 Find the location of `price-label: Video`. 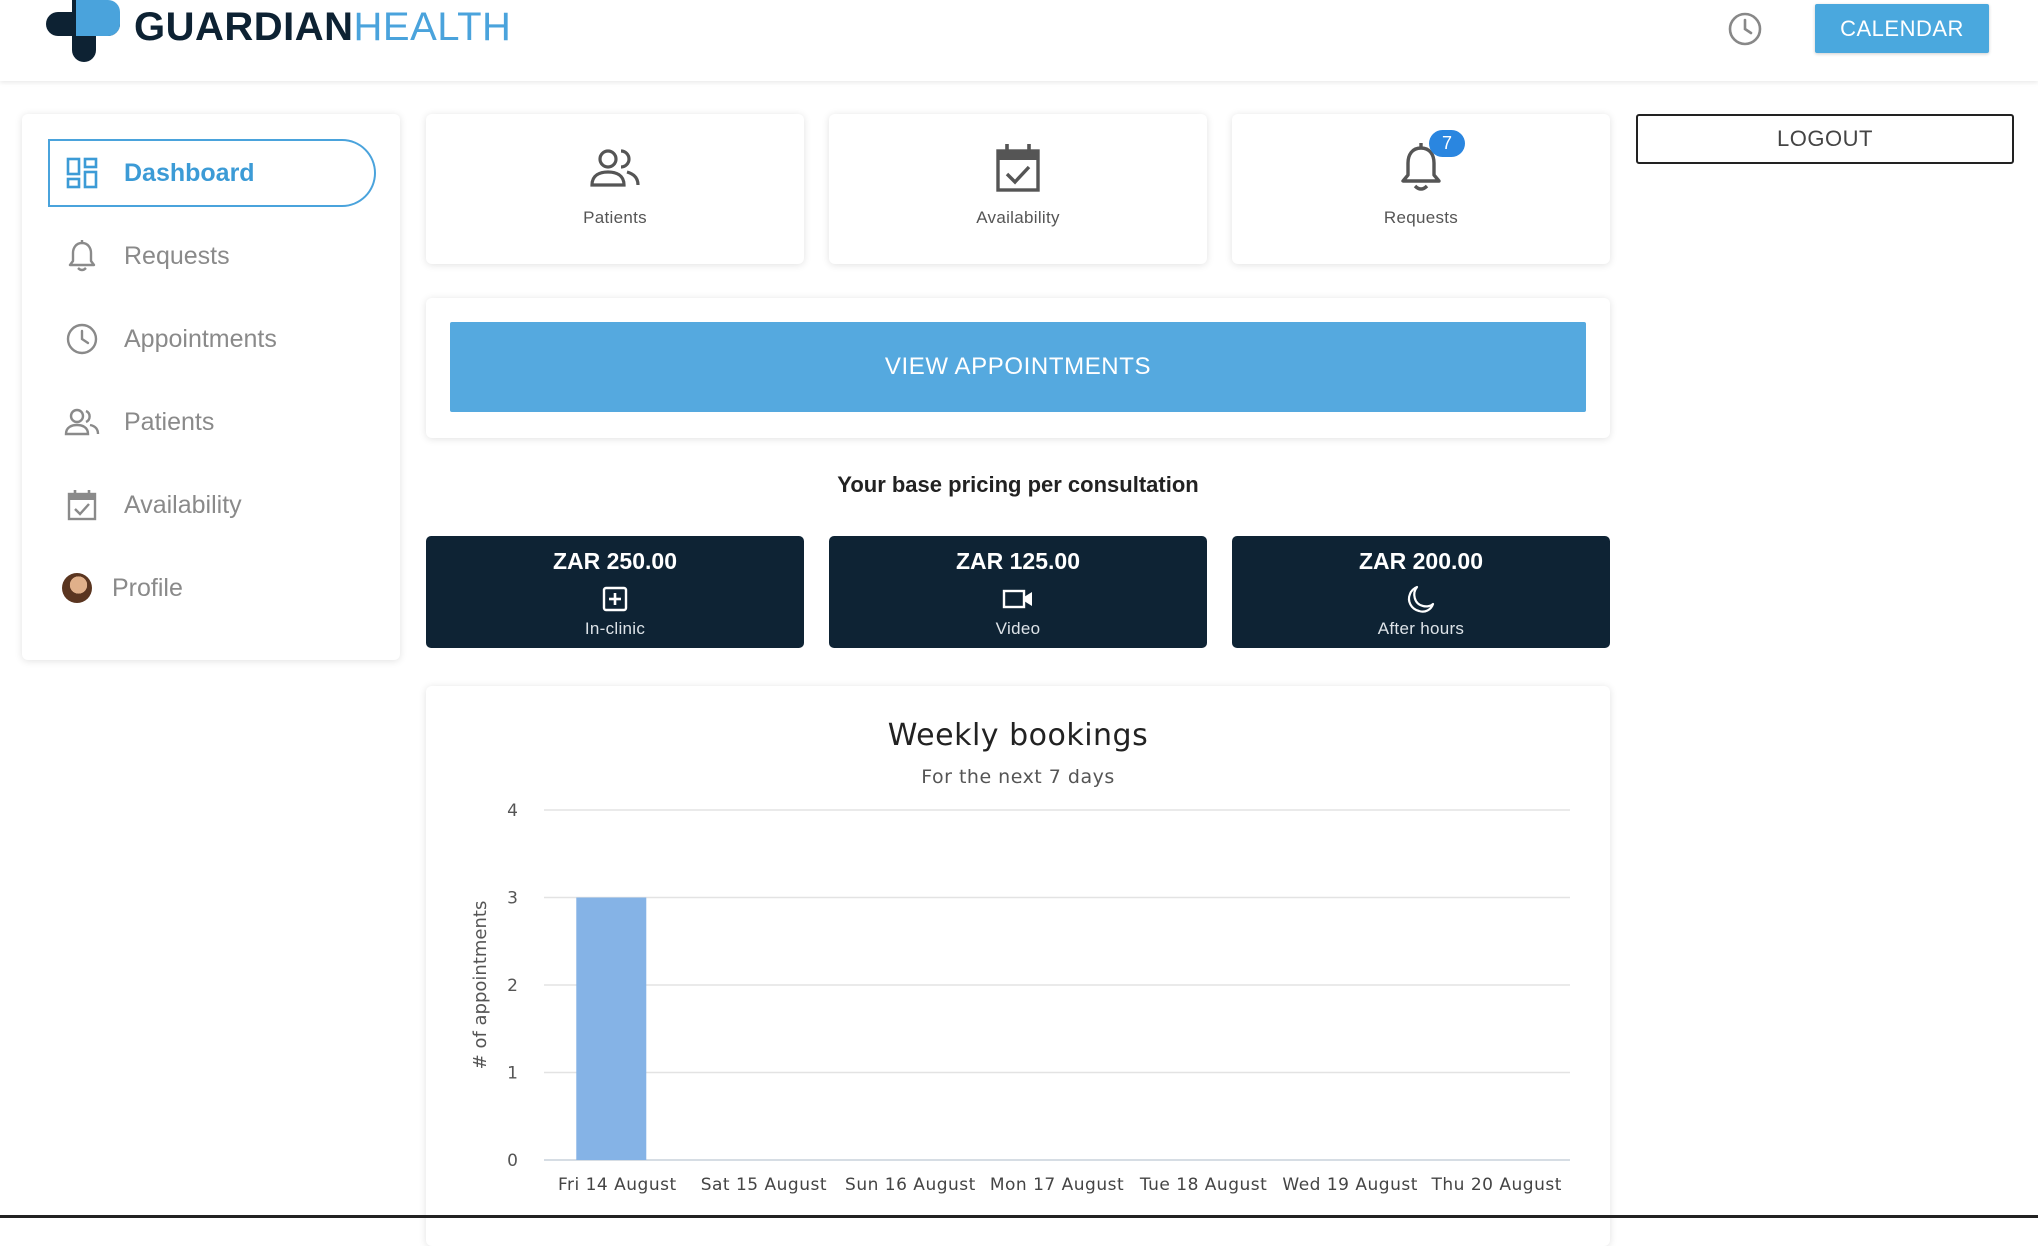

price-label: Video is located at coordinates (1018, 628).